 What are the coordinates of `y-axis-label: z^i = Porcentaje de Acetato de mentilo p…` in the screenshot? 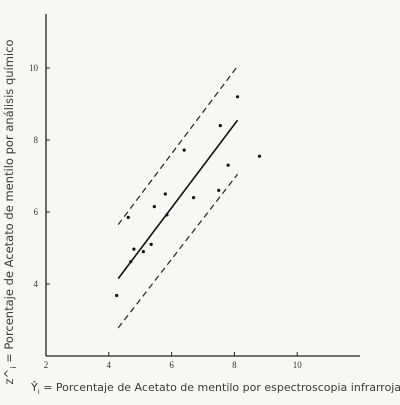 It's located at (10, 212).